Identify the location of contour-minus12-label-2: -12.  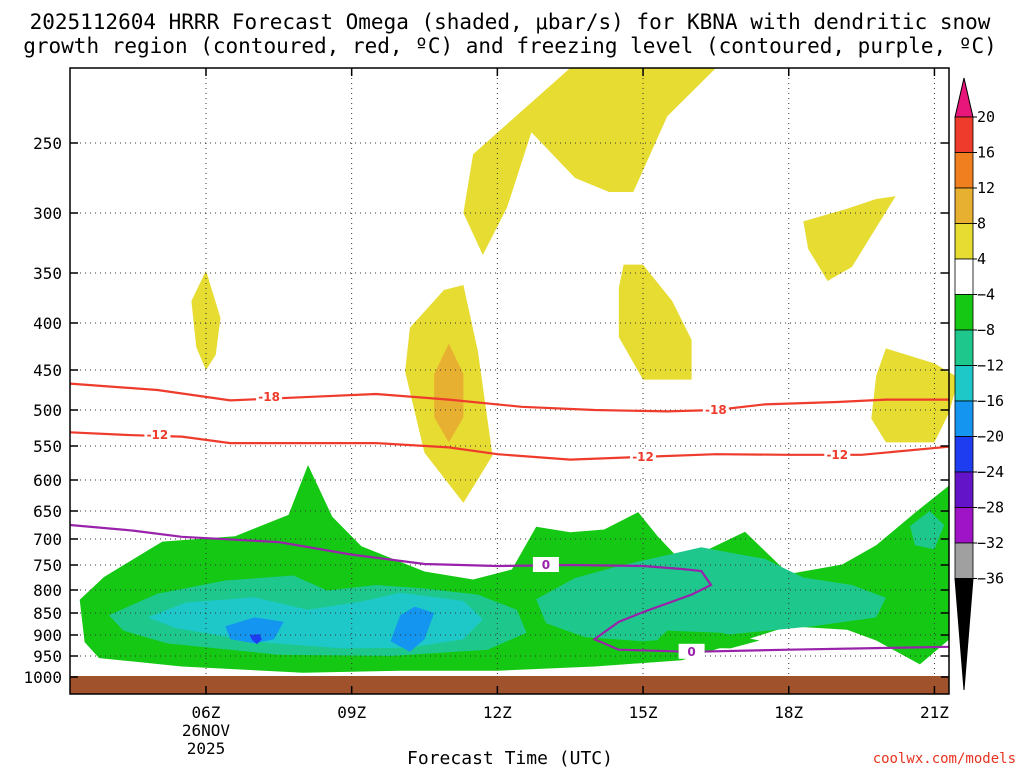
(643, 457).